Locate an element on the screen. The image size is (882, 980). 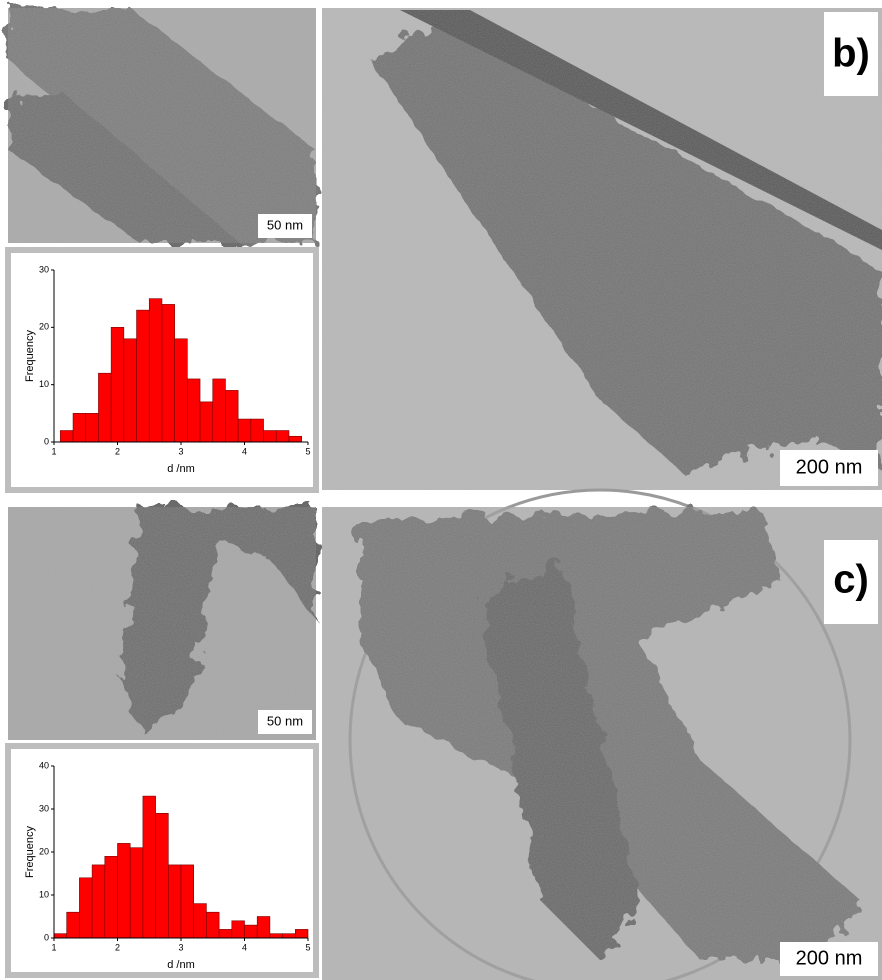
y-tick-label: 40 is located at coordinates (44, 765).